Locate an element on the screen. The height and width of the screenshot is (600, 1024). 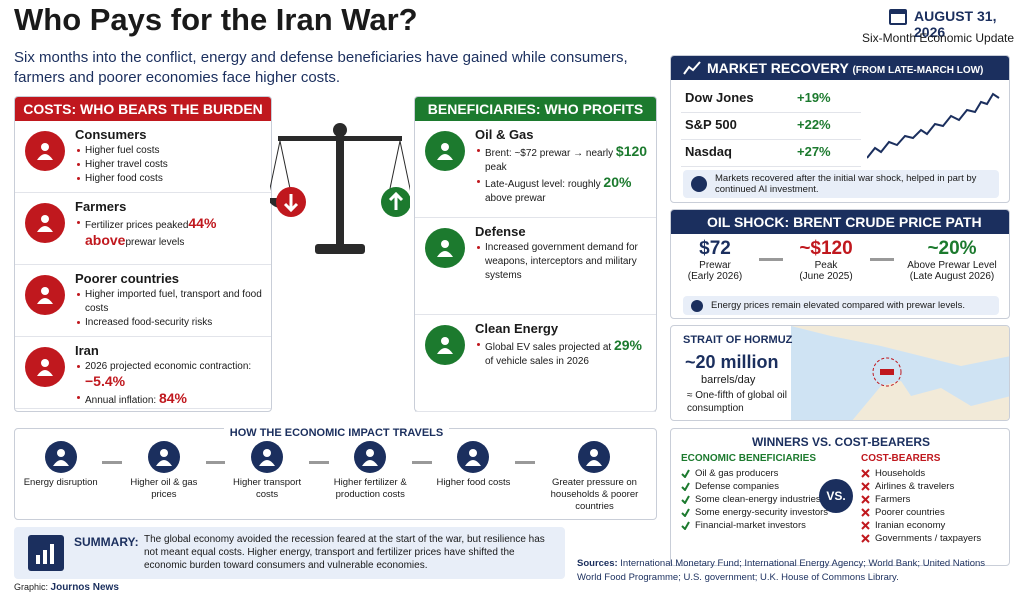
flow-title: HOW THE ECONOMIC IMPACT TRAVELS is located at coordinates (336, 433).